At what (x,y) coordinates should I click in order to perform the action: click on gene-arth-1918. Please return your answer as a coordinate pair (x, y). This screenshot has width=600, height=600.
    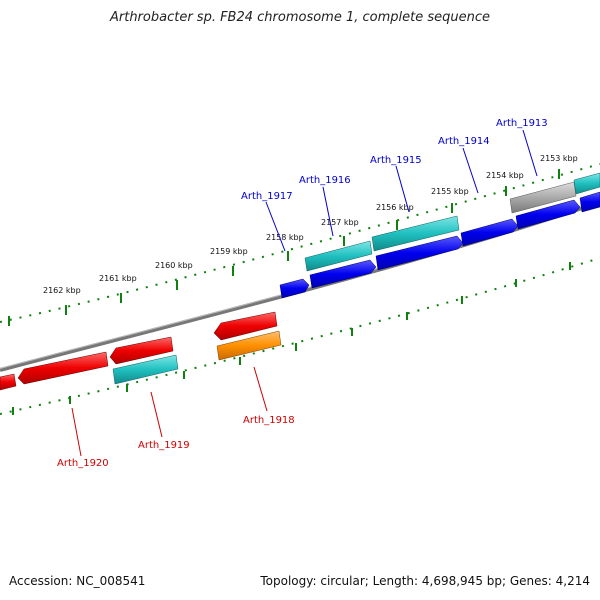
    Looking at the image, I should click on (245, 326).